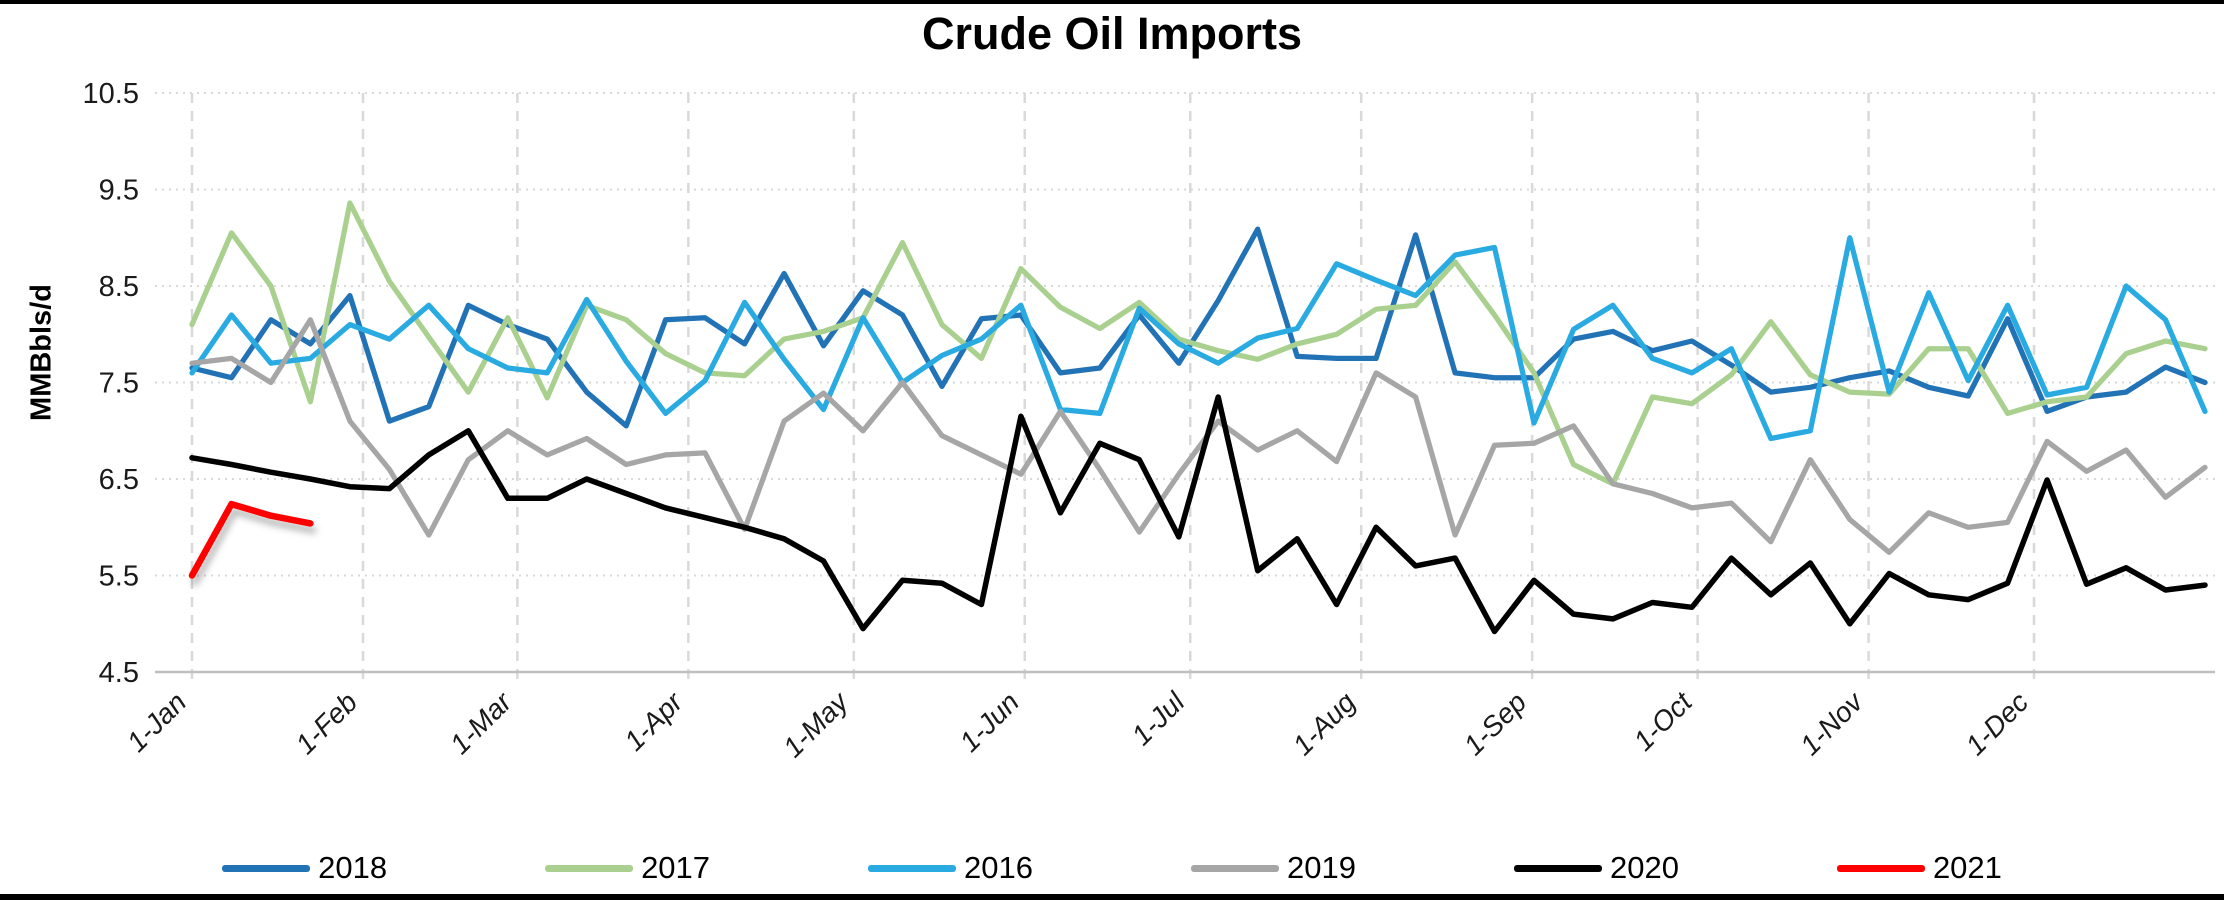 The image size is (2224, 900). I want to click on legend-swatch-2017, so click(589, 868).